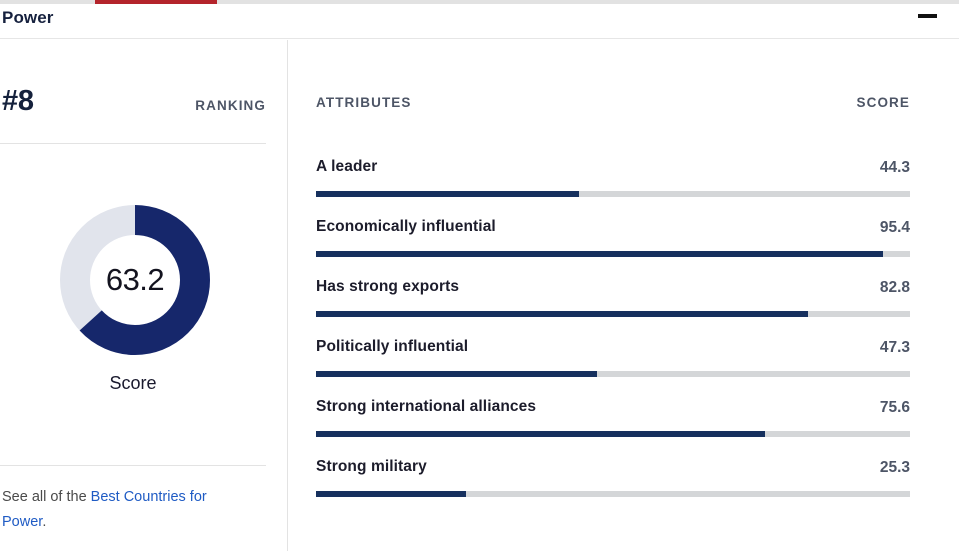 This screenshot has height=551, width=959. I want to click on attribute-label: Economically influential, so click(406, 226).